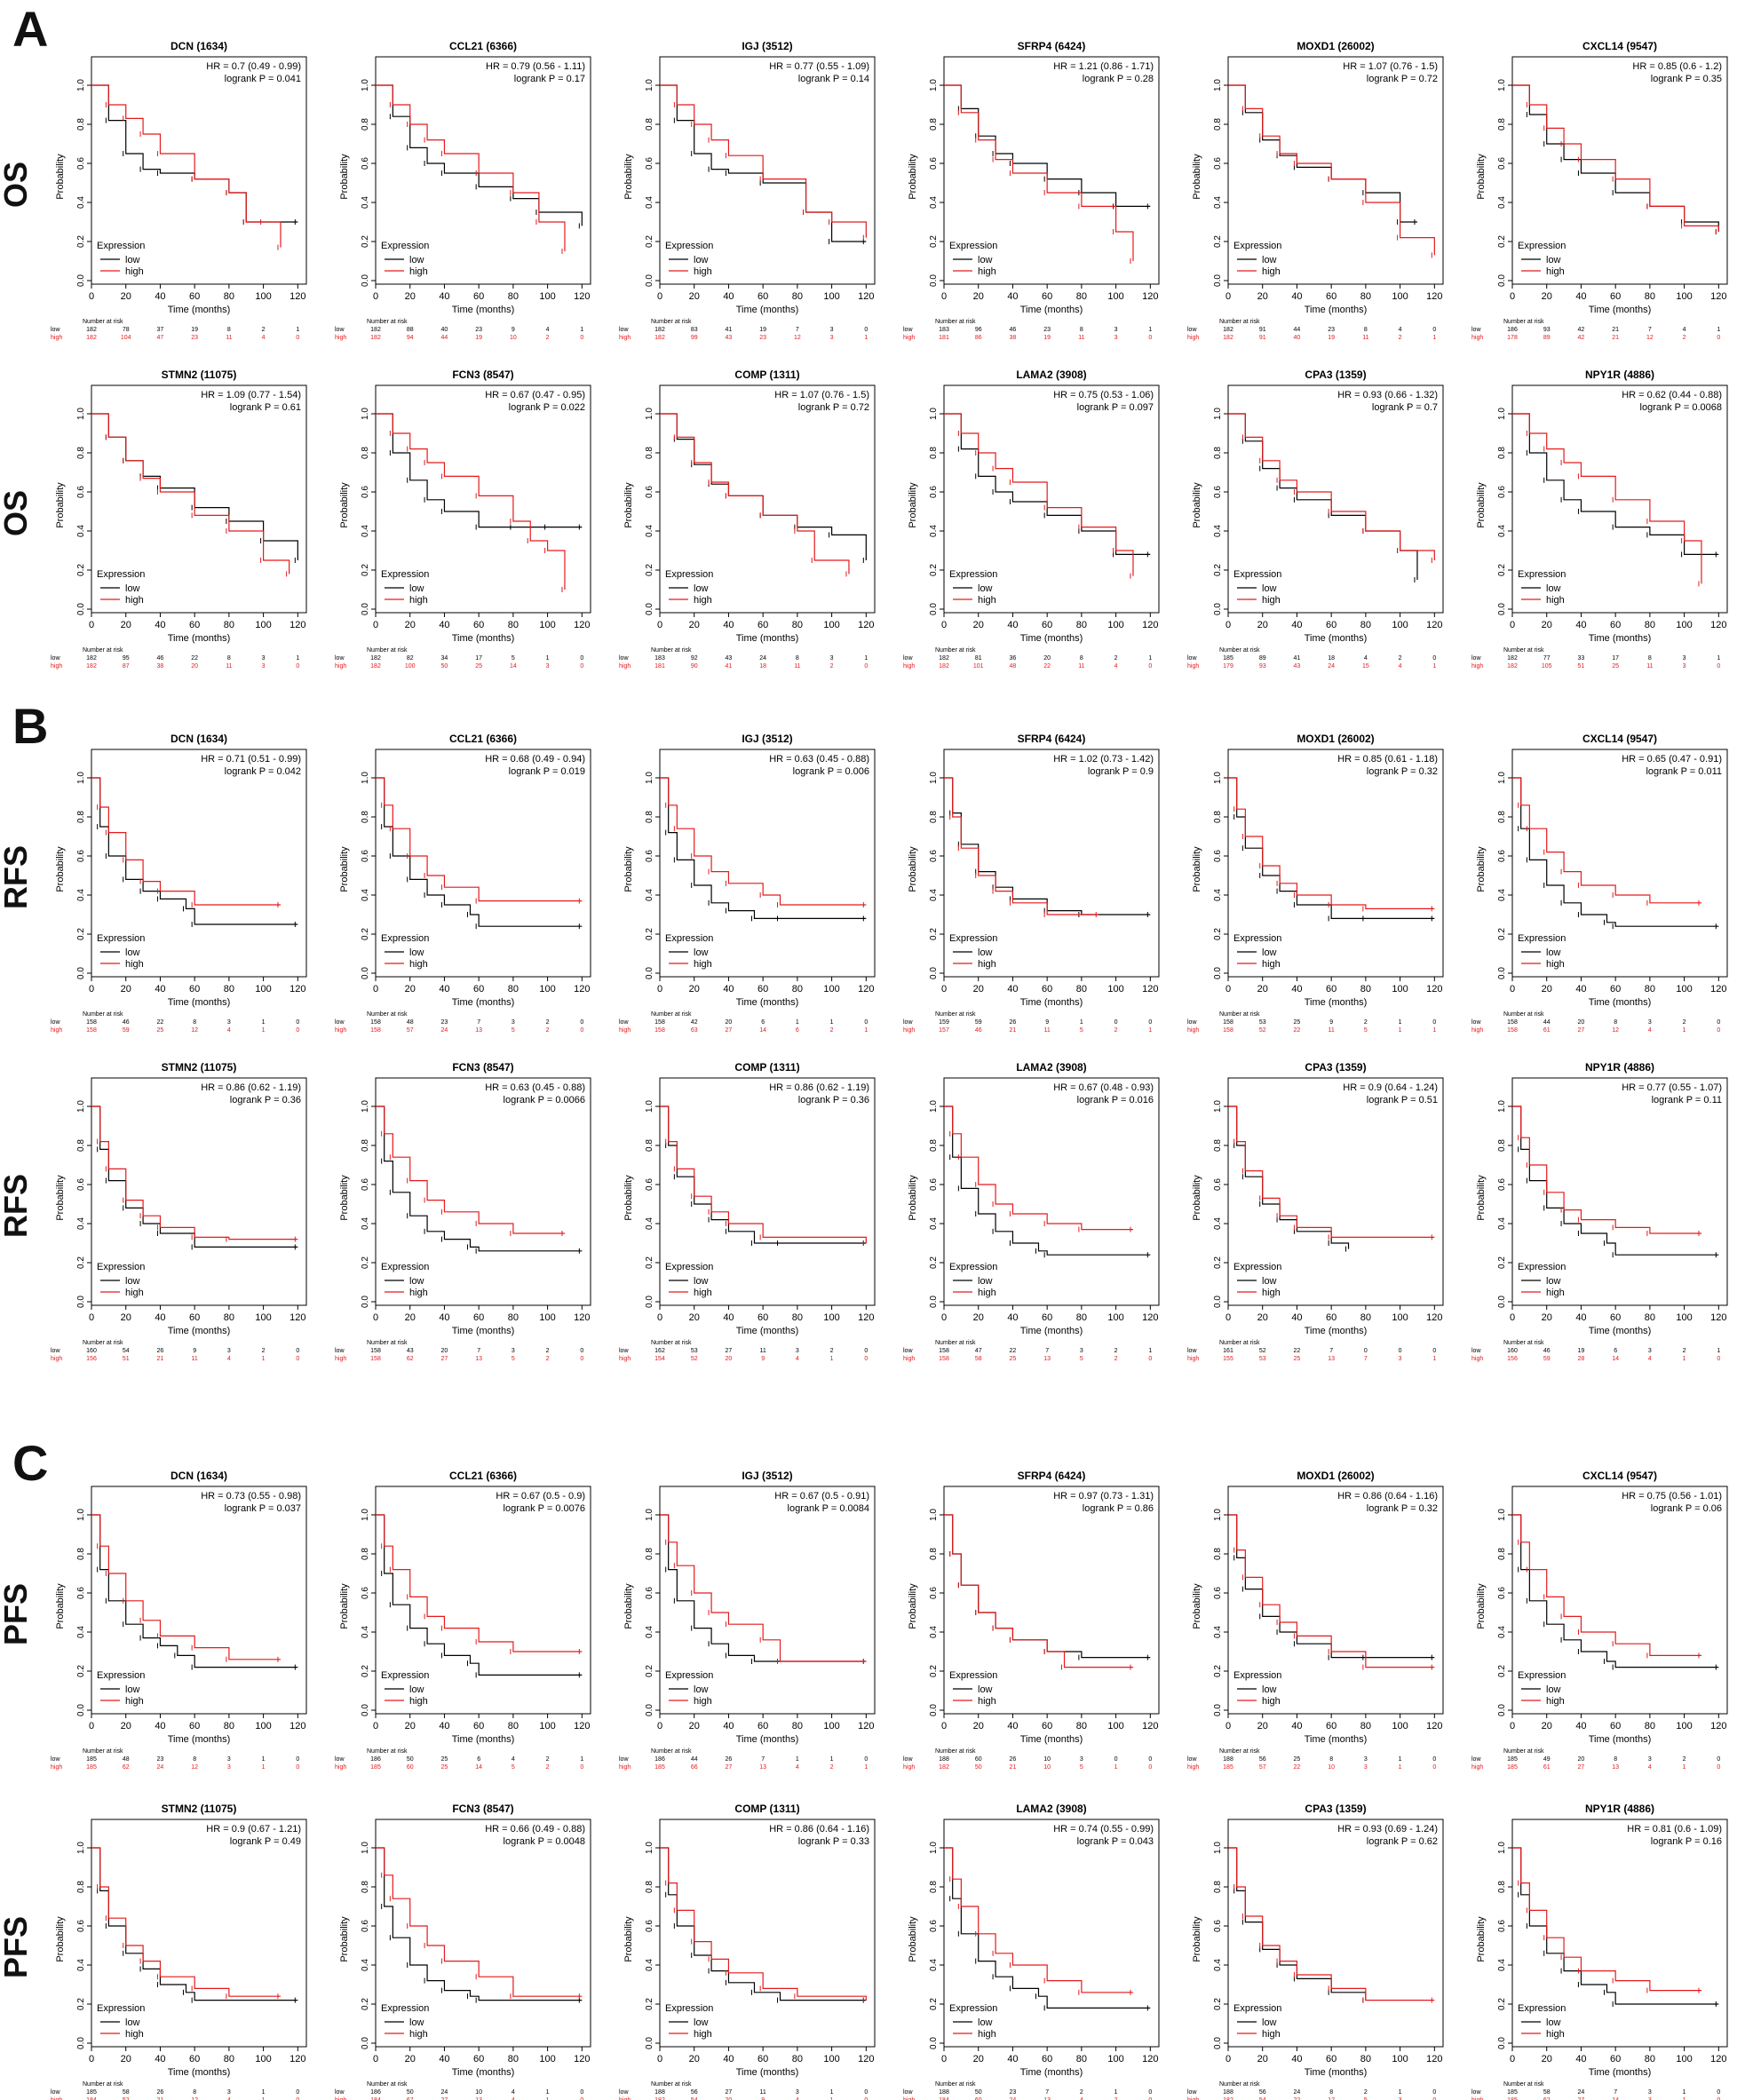 Image resolution: width=1745 pixels, height=2100 pixels. Describe the element at coordinates (1115, 1841) in the screenshot. I see `logrank-p-text: logrank P = 0.043` at that location.